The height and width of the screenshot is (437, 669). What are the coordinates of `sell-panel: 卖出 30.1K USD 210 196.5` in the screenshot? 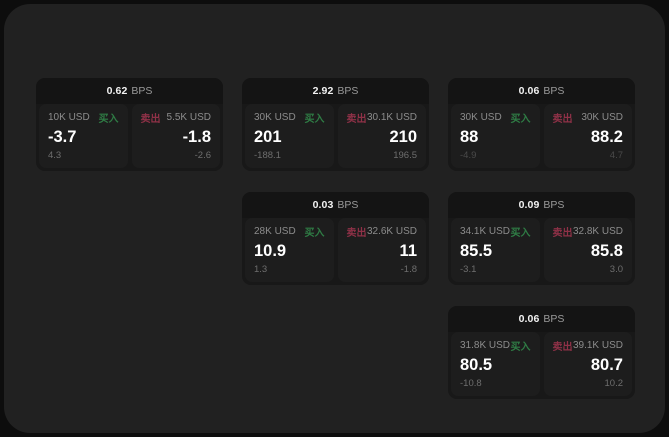 It's located at (381, 136).